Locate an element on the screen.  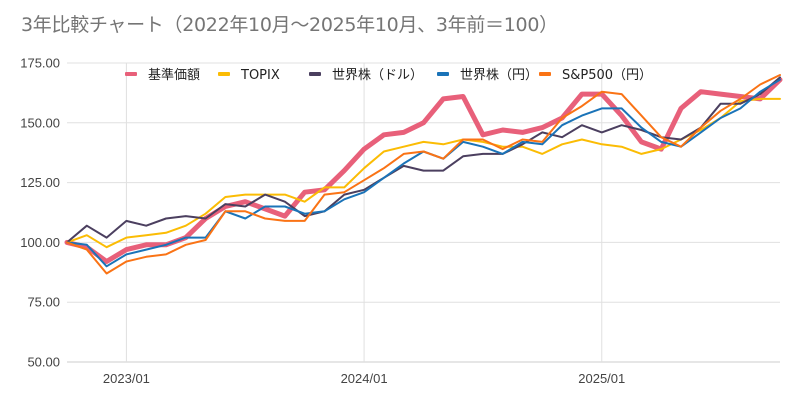
legend-item: TOPIX is located at coordinates (249, 75).